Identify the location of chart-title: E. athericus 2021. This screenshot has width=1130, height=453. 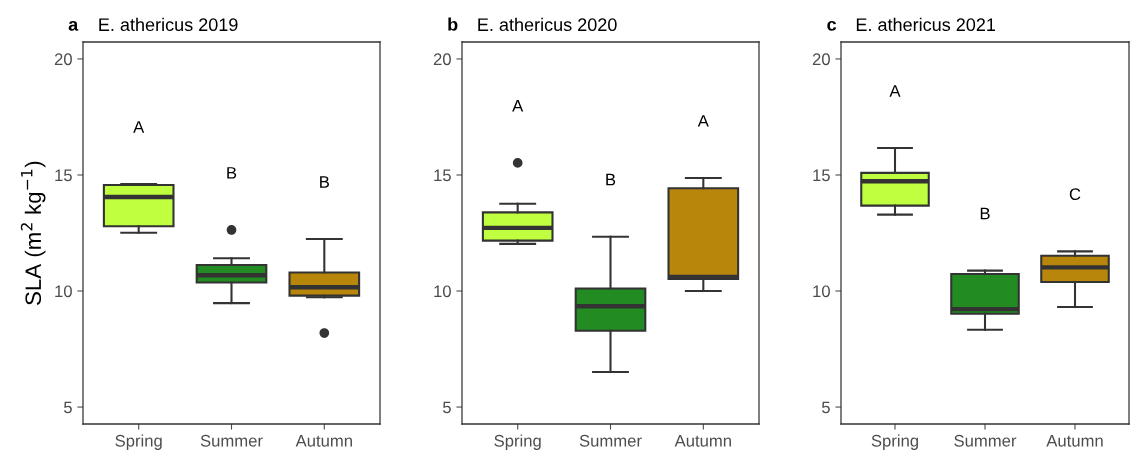
(926, 24).